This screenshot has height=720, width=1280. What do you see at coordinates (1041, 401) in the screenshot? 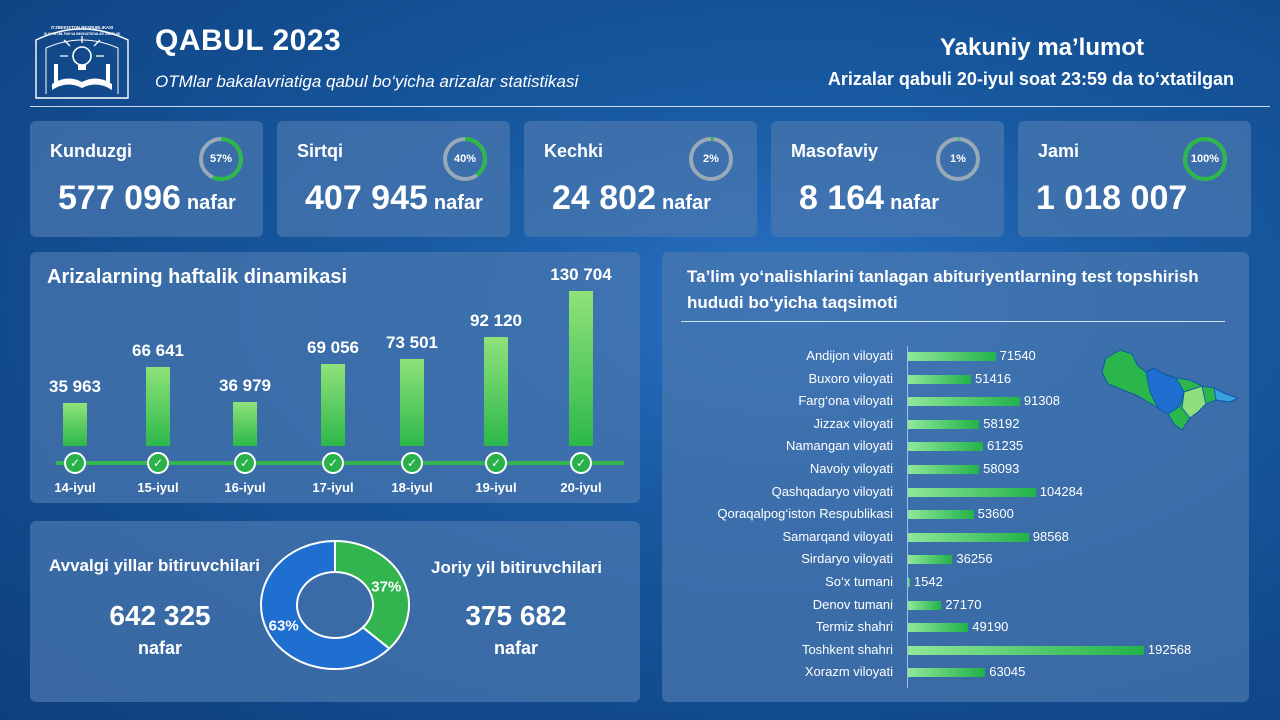
I see `region-value: 91308` at bounding box center [1041, 401].